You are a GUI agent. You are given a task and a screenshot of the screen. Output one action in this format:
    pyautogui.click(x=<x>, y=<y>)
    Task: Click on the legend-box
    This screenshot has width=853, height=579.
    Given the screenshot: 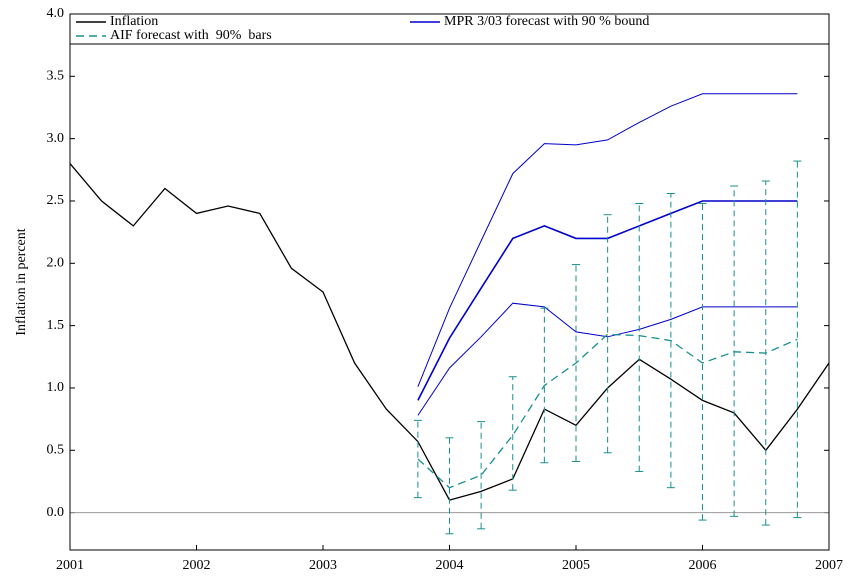 What is the action you would take?
    pyautogui.click(x=449, y=29)
    